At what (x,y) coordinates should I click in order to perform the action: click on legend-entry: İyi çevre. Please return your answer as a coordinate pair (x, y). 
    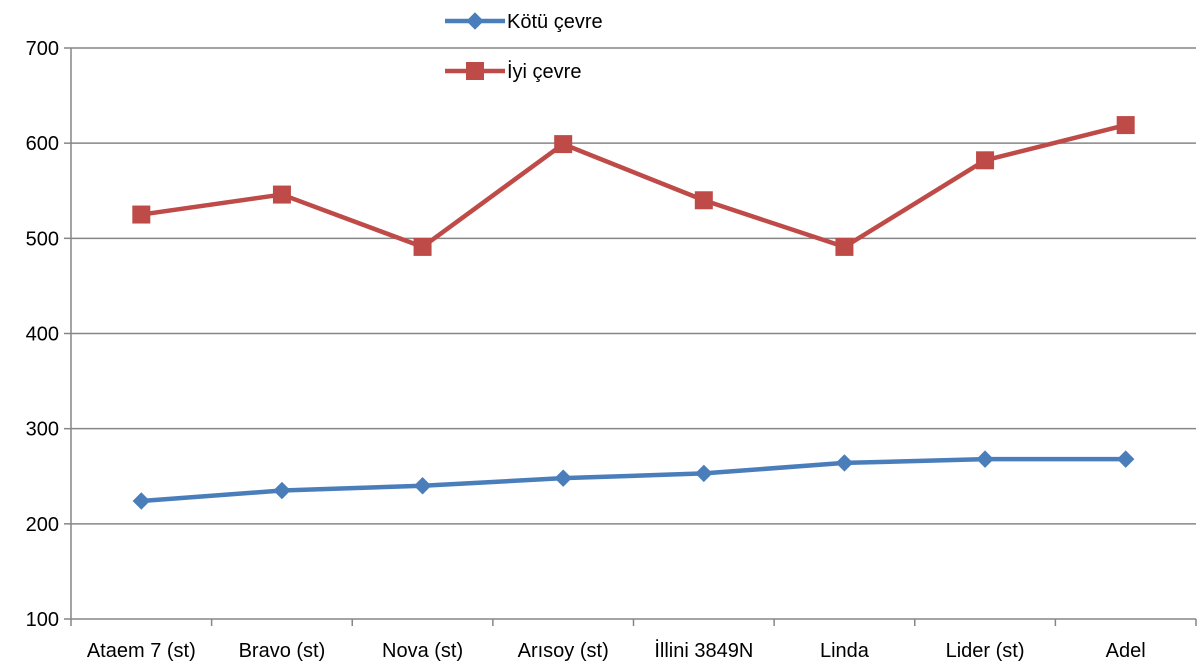
    Looking at the image, I should click on (513, 71).